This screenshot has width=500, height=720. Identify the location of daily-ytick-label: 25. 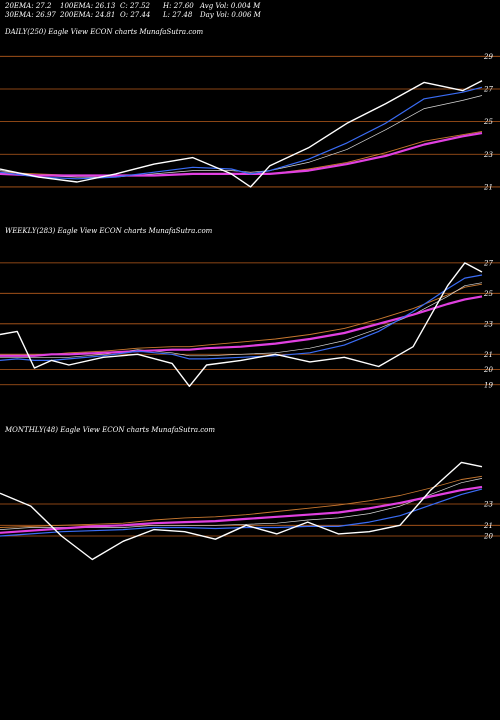
(488, 122).